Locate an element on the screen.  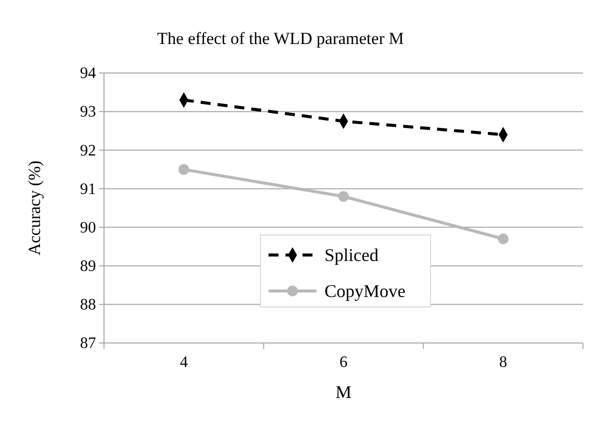
x-tick-label: 6 is located at coordinates (344, 362).